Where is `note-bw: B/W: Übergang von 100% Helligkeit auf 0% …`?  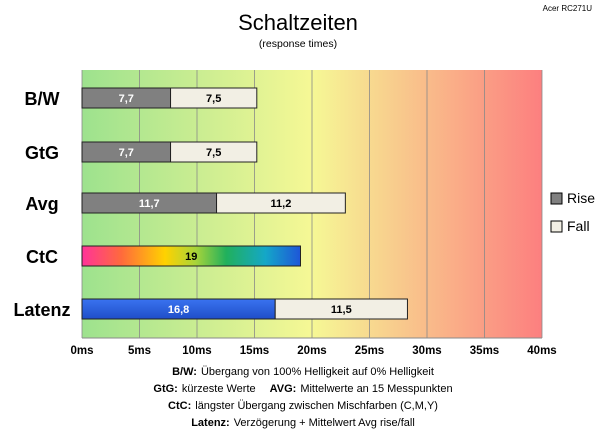 note-bw: B/W: Übergang von 100% Helligkeit auf 0% … is located at coordinates (303, 372).